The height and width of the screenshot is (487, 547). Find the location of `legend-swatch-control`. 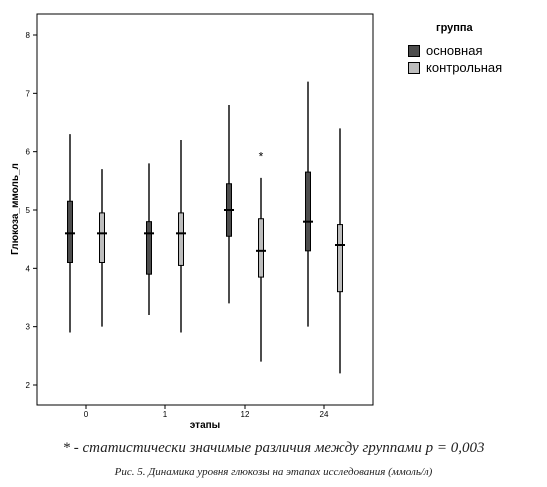

legend-swatch-control is located at coordinates (414, 67).